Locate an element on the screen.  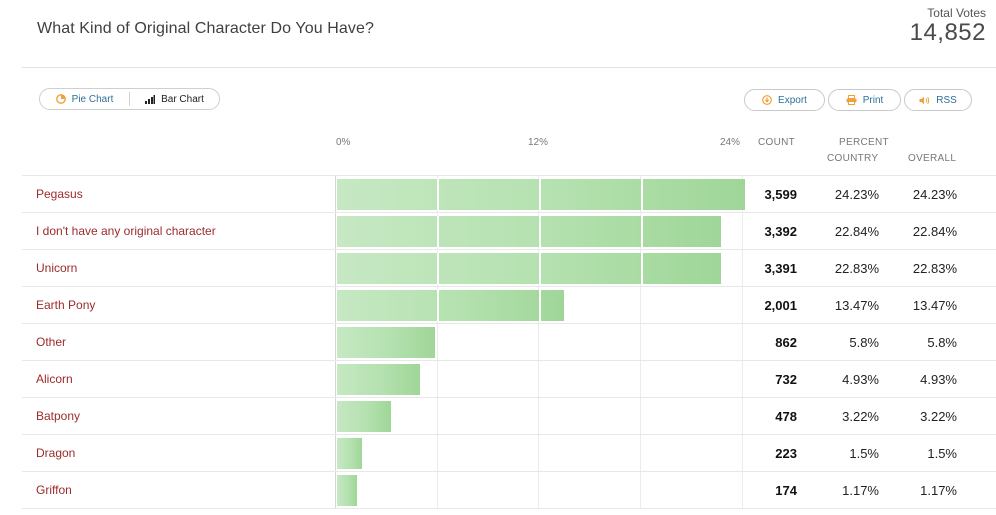
export-button: Export is located at coordinates (784, 100).